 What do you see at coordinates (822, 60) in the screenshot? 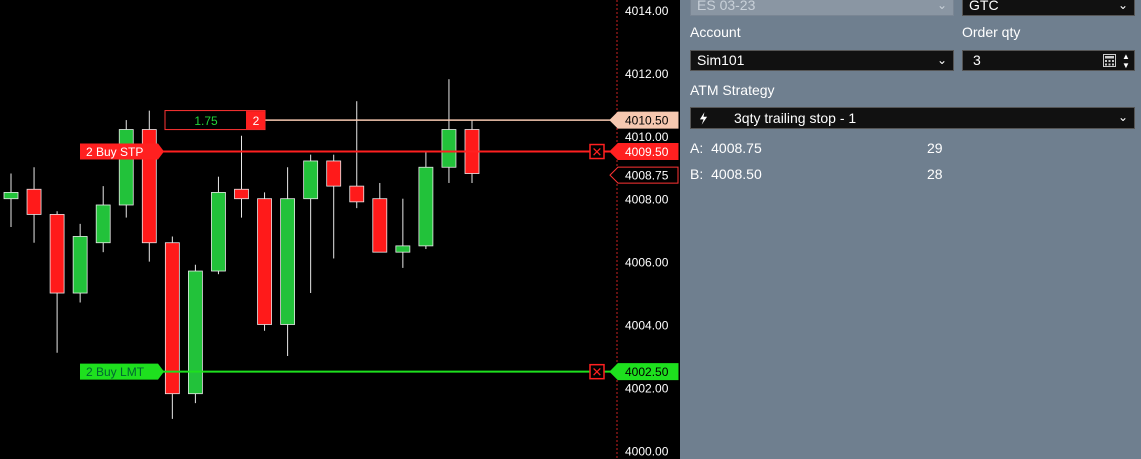
I see `account-select: Sim101 ⌄` at bounding box center [822, 60].